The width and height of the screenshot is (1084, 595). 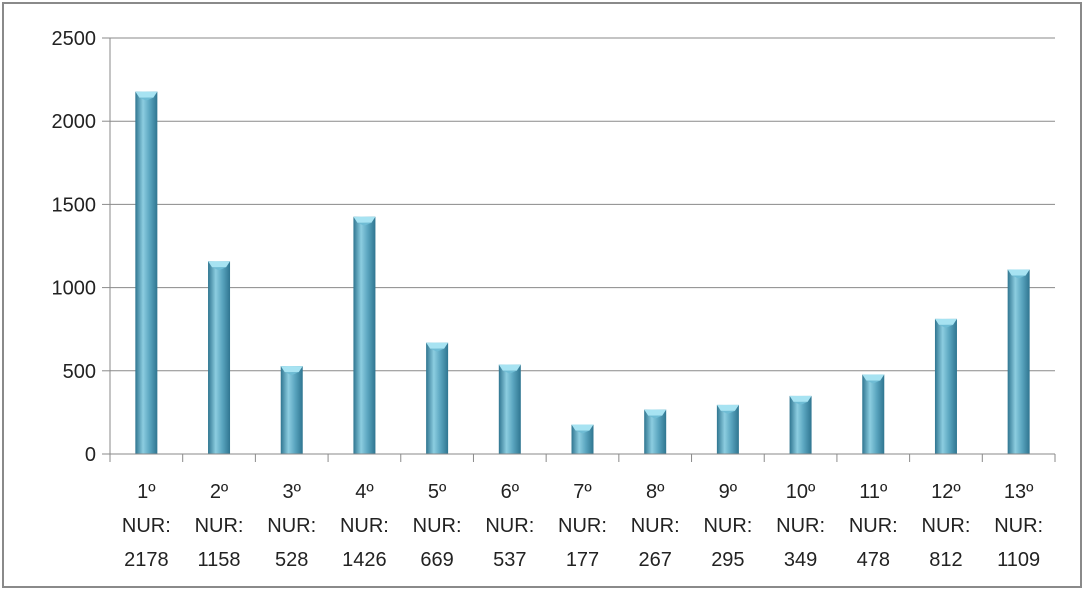 What do you see at coordinates (509, 526) in the screenshot?
I see `x-tick-label: 6º NUR: 537` at bounding box center [509, 526].